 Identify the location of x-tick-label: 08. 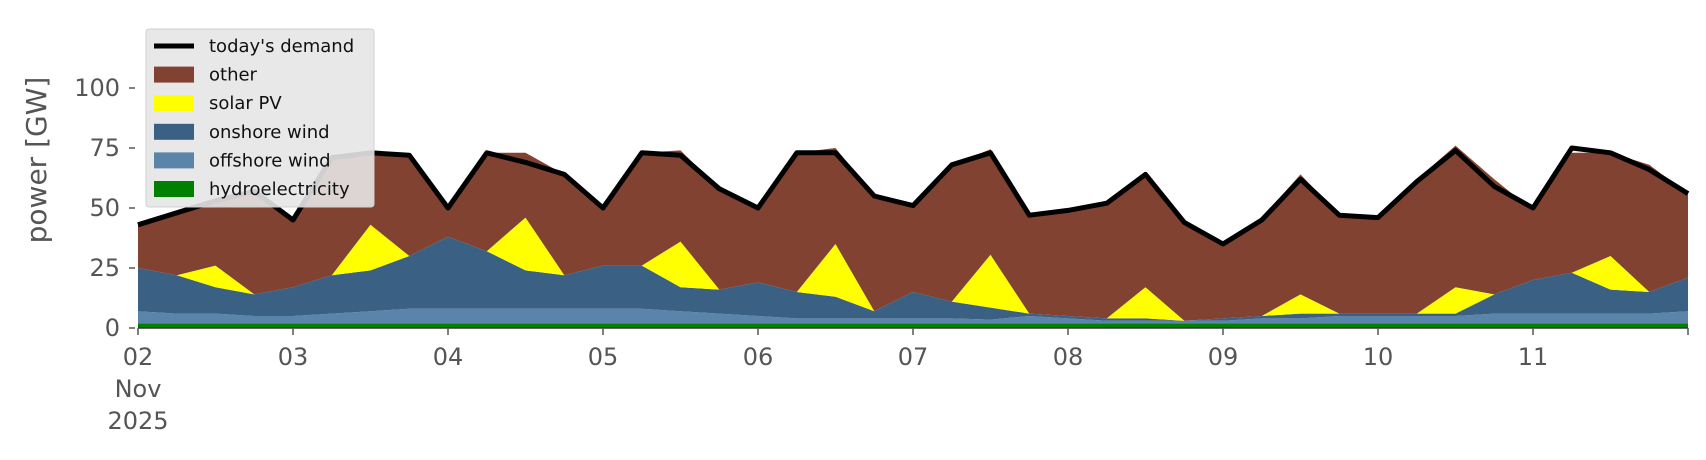
(1068, 357).